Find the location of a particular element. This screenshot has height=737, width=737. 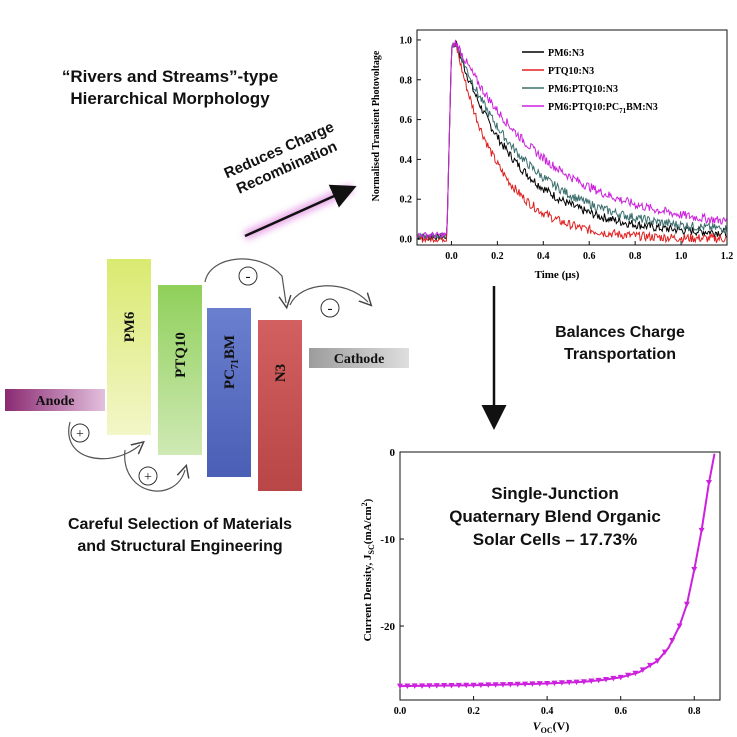

jv-curve is located at coordinates (557, 570).